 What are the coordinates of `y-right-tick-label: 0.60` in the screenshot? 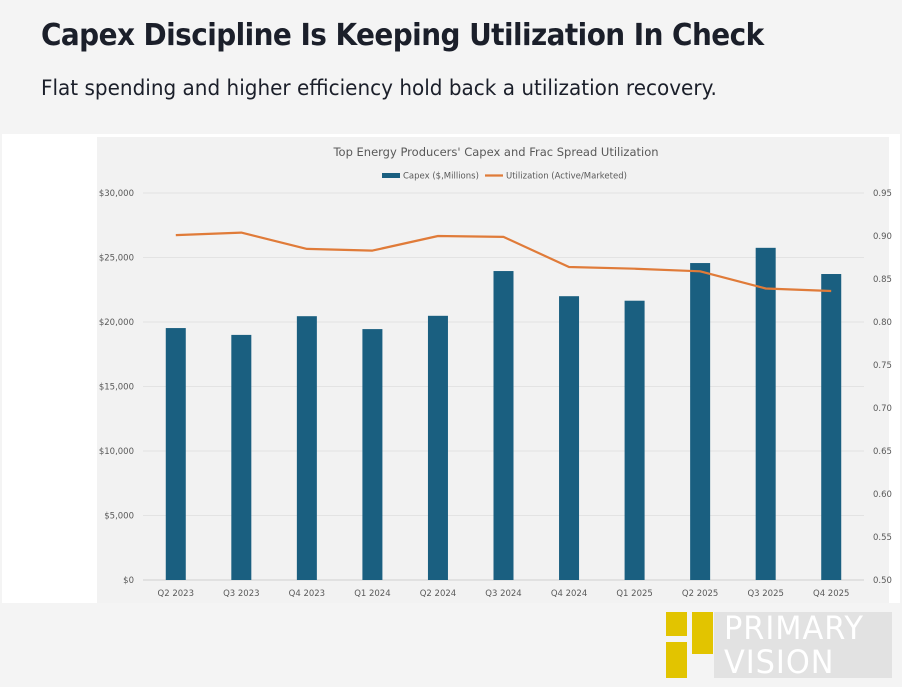 It's located at (882, 495).